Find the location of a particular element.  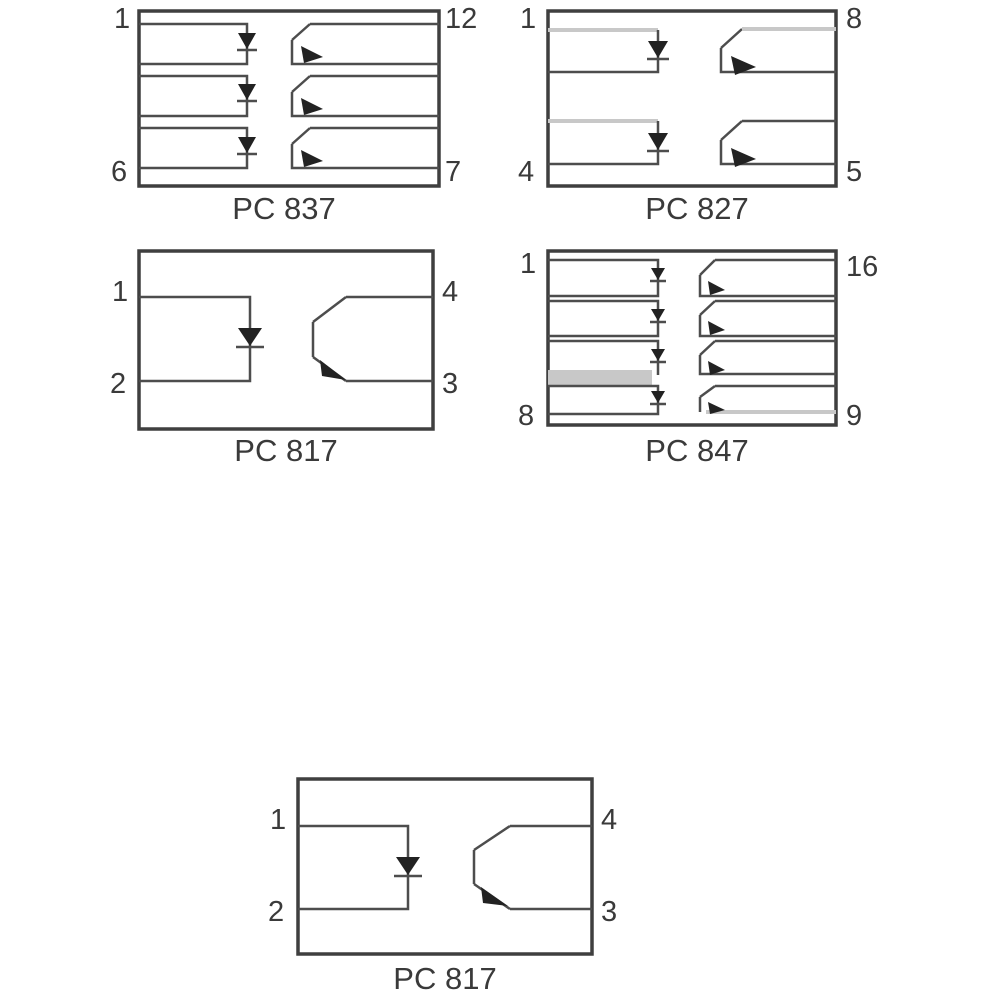

pin-label-bottom-left: 8 is located at coordinates (526, 416).